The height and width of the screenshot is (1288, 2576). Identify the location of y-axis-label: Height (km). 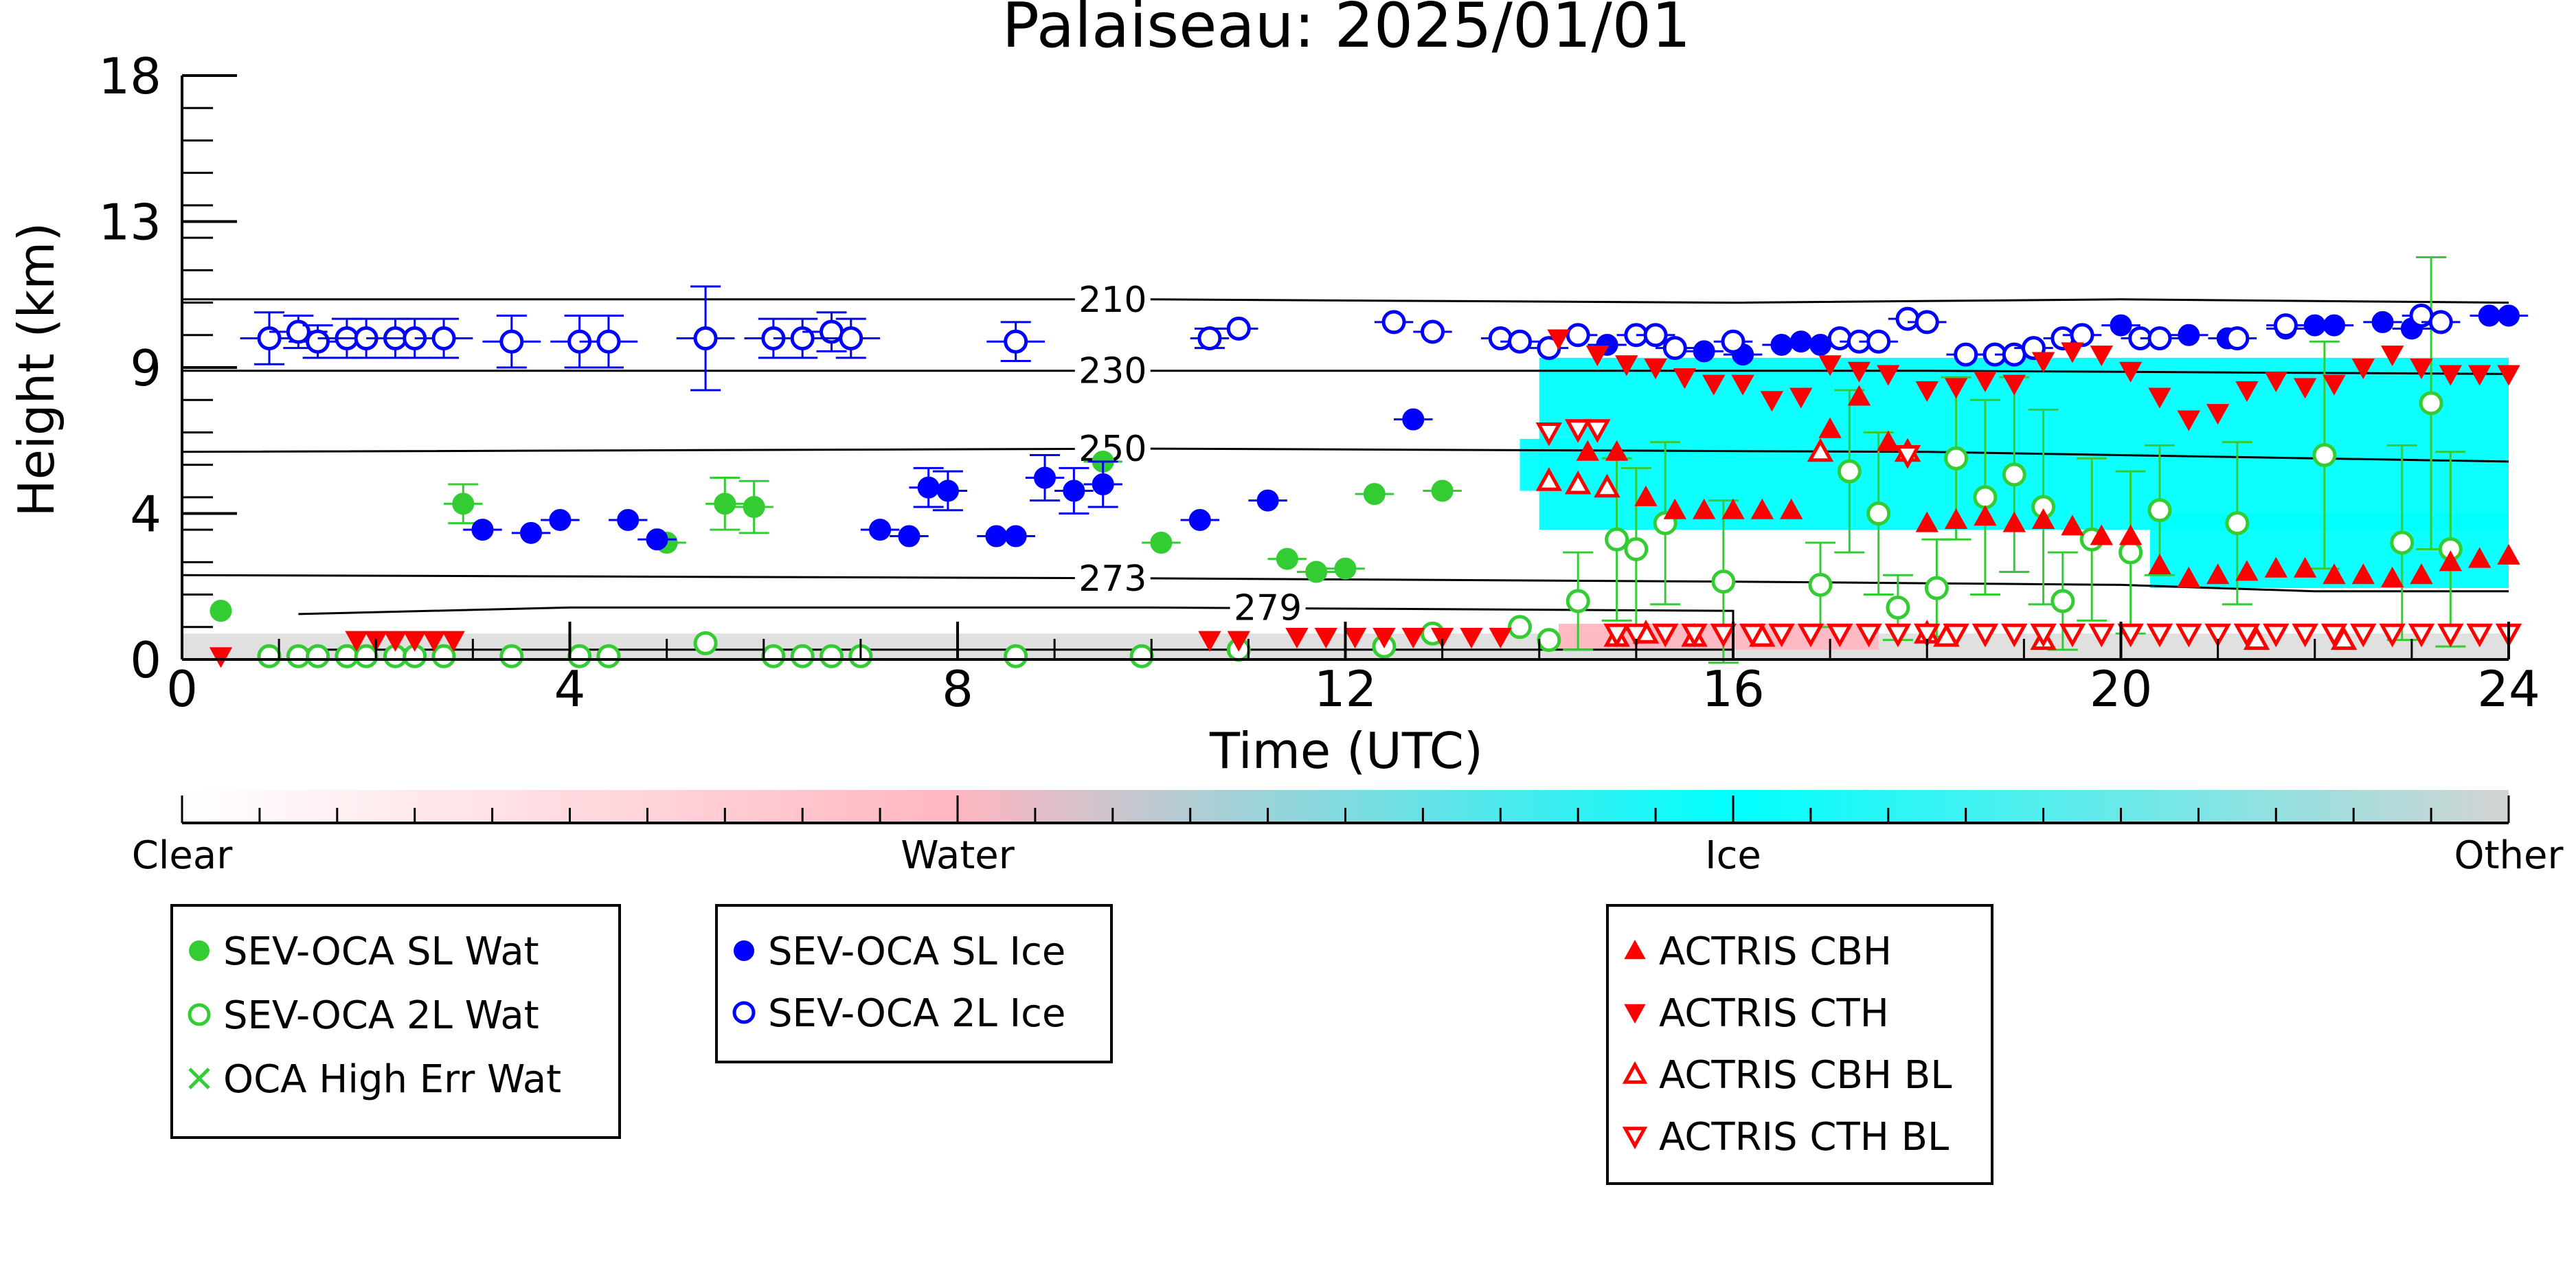
(36, 370).